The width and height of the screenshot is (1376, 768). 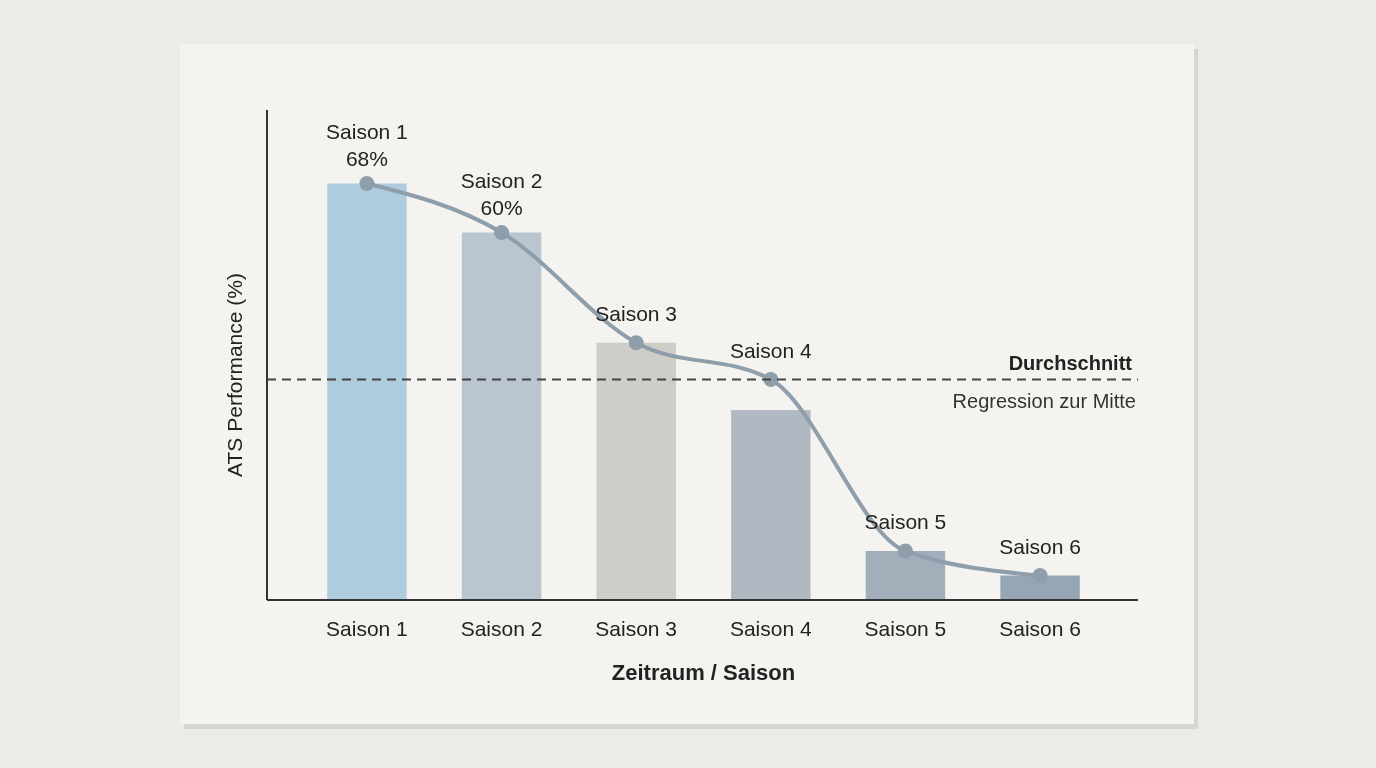 I want to click on annotation: Saison 5, so click(x=905, y=521).